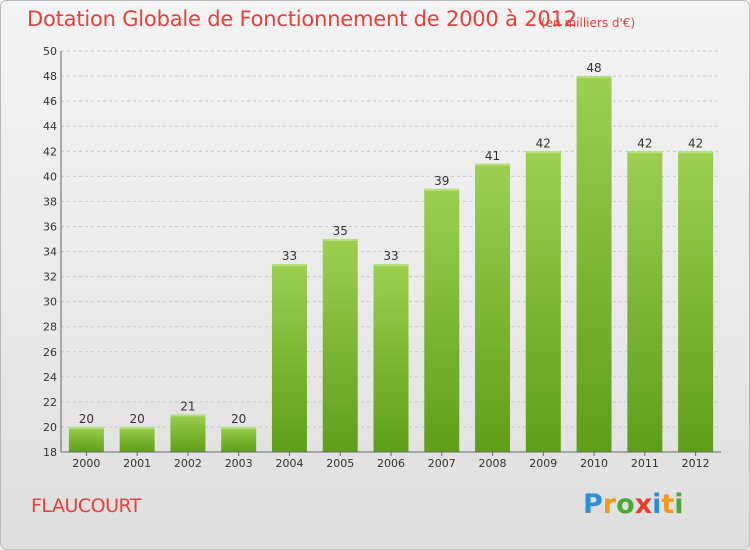 Image resolution: width=750 pixels, height=550 pixels. What do you see at coordinates (696, 463) in the screenshot?
I see `x-tick-label-2012: 2012` at bounding box center [696, 463].